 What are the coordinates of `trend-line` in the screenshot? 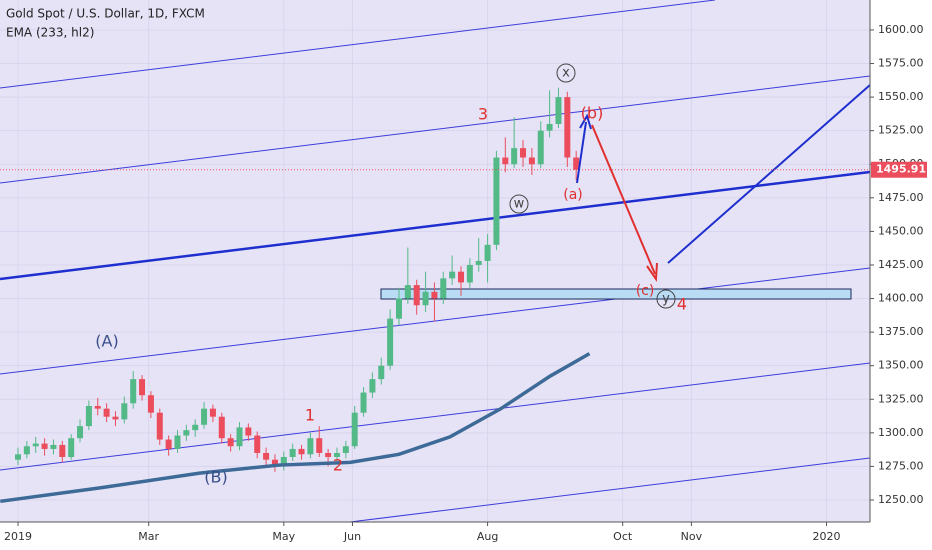 It's located at (769, 174).